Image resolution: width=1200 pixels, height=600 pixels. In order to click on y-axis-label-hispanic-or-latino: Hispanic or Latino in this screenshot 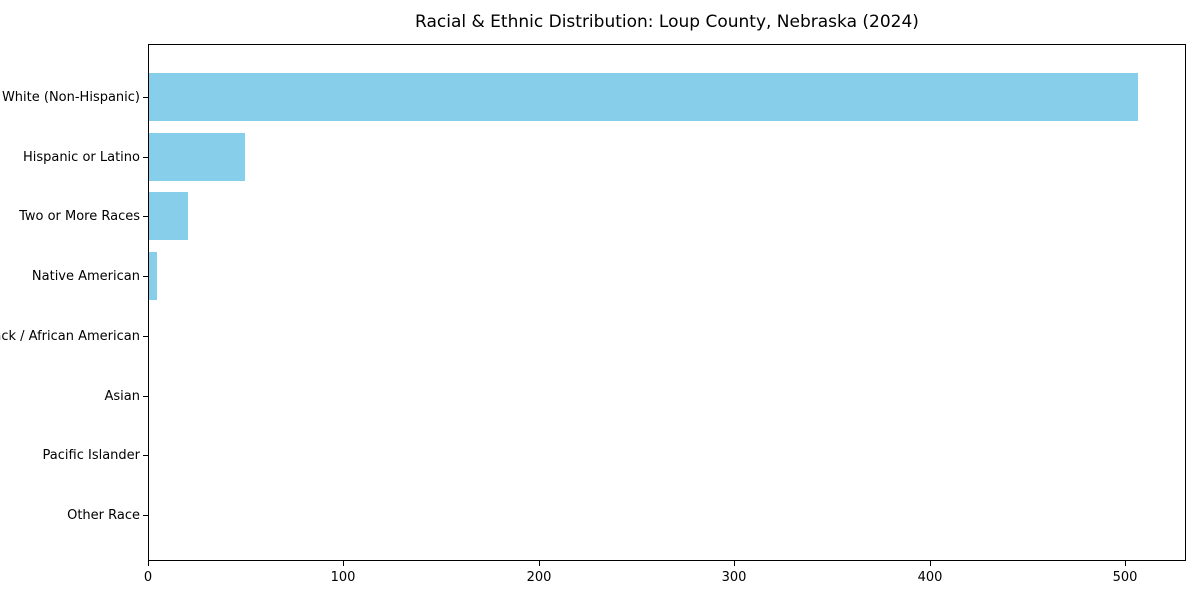, I will do `click(81, 157)`.